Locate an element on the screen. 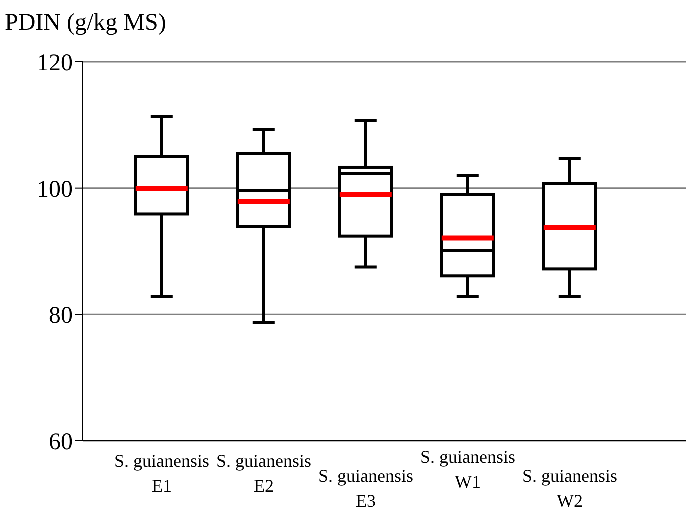 The height and width of the screenshot is (513, 686). y-tick-label: 100 is located at coordinates (55, 189).